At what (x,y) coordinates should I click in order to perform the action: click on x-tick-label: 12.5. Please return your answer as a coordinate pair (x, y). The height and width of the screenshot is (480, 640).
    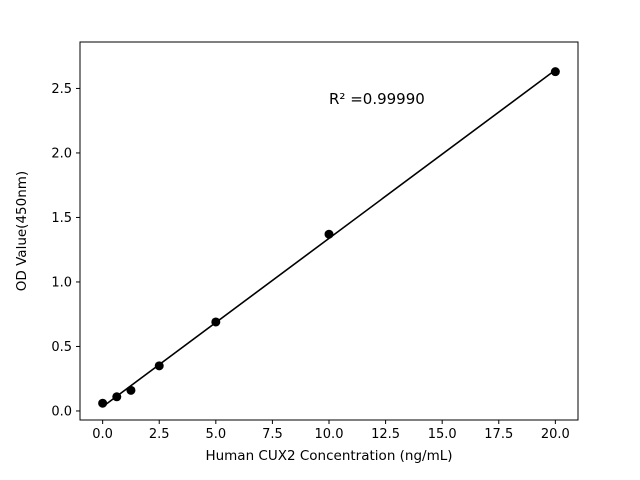
    Looking at the image, I should click on (385, 434).